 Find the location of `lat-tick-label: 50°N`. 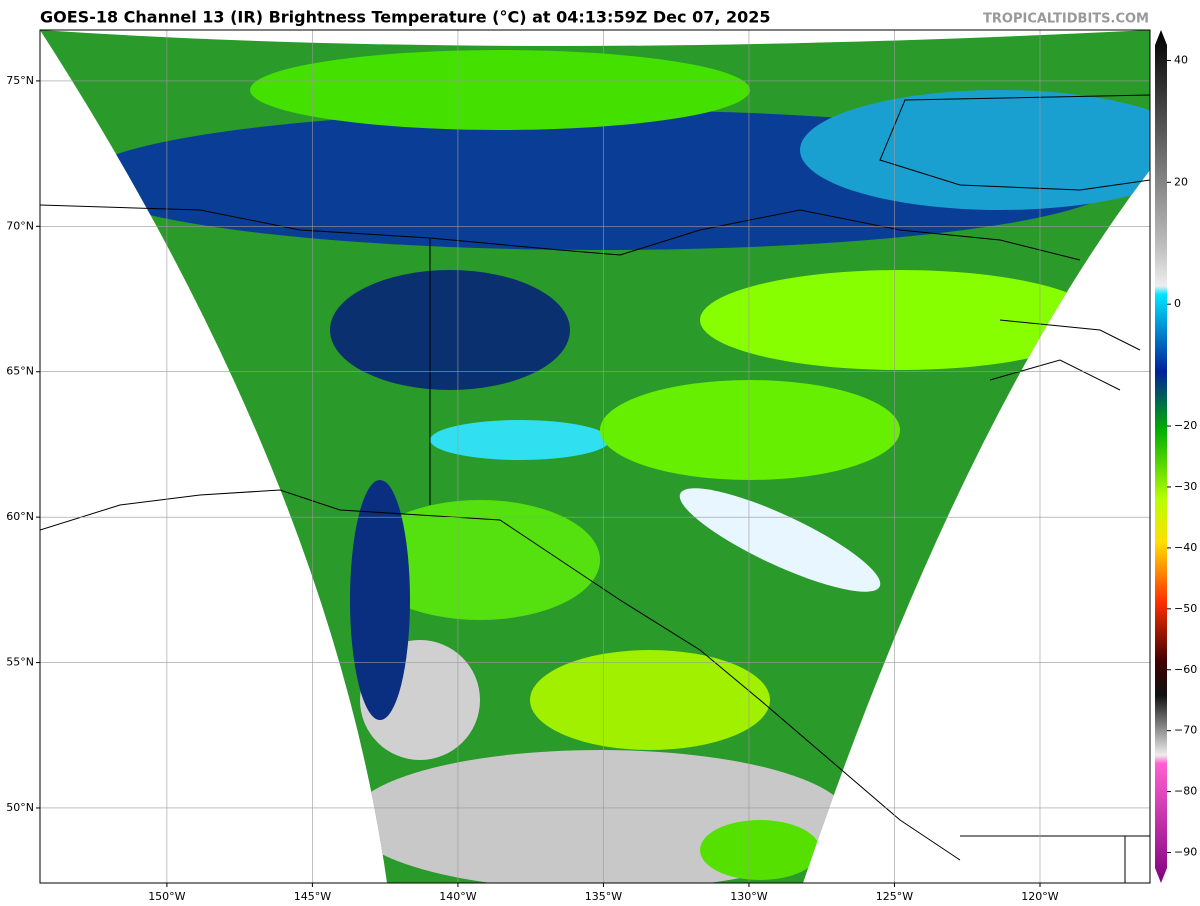

lat-tick-label: 50°N is located at coordinates (20, 807).